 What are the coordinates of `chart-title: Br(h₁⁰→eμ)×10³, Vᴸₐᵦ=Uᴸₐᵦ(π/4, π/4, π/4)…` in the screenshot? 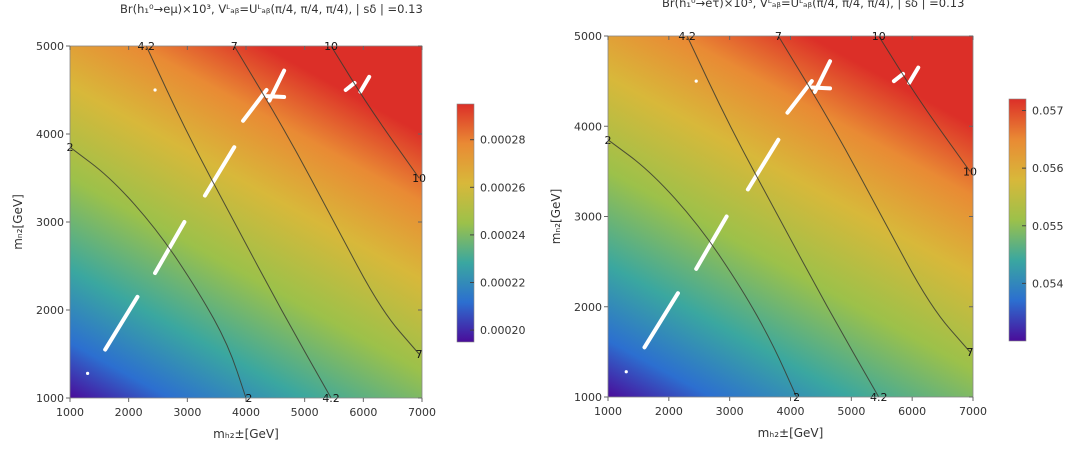 It's located at (271, 9).